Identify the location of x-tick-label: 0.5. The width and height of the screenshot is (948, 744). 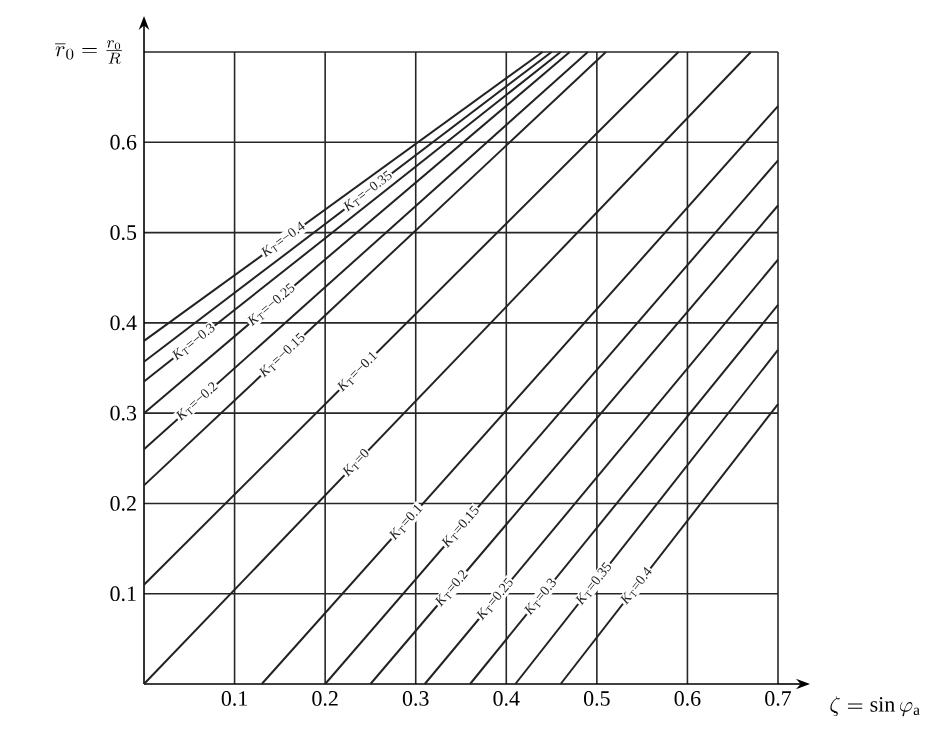
(597, 698).